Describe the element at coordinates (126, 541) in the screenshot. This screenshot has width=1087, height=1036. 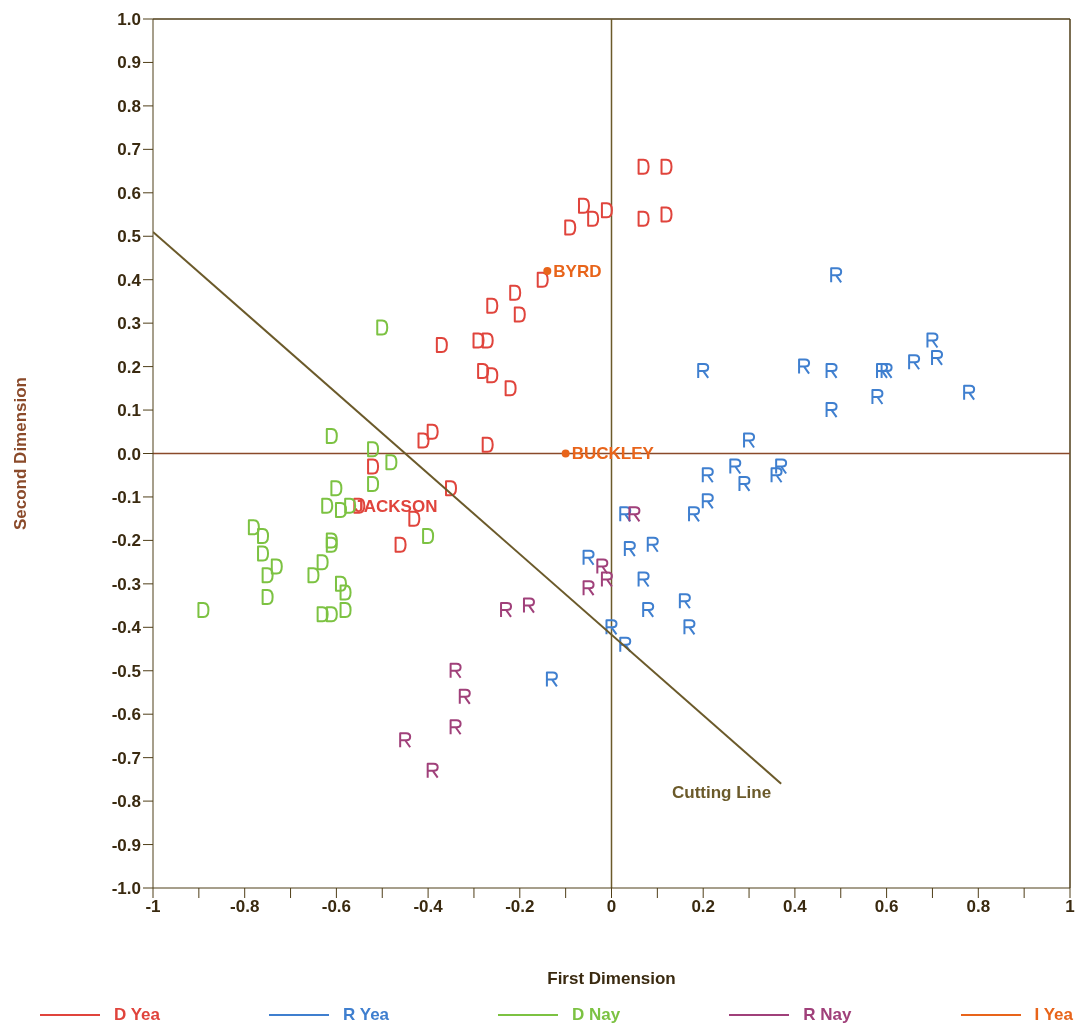
I see `y-tick-label: -0.2` at that location.